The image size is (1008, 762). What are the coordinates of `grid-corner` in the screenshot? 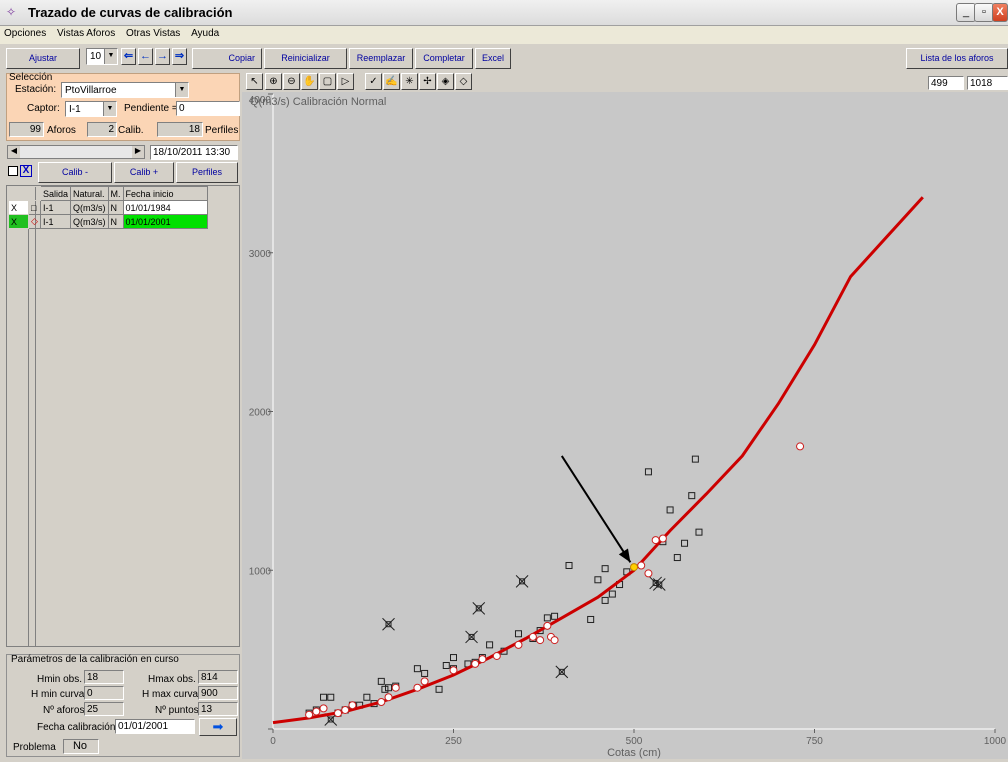 It's located at (18, 193).